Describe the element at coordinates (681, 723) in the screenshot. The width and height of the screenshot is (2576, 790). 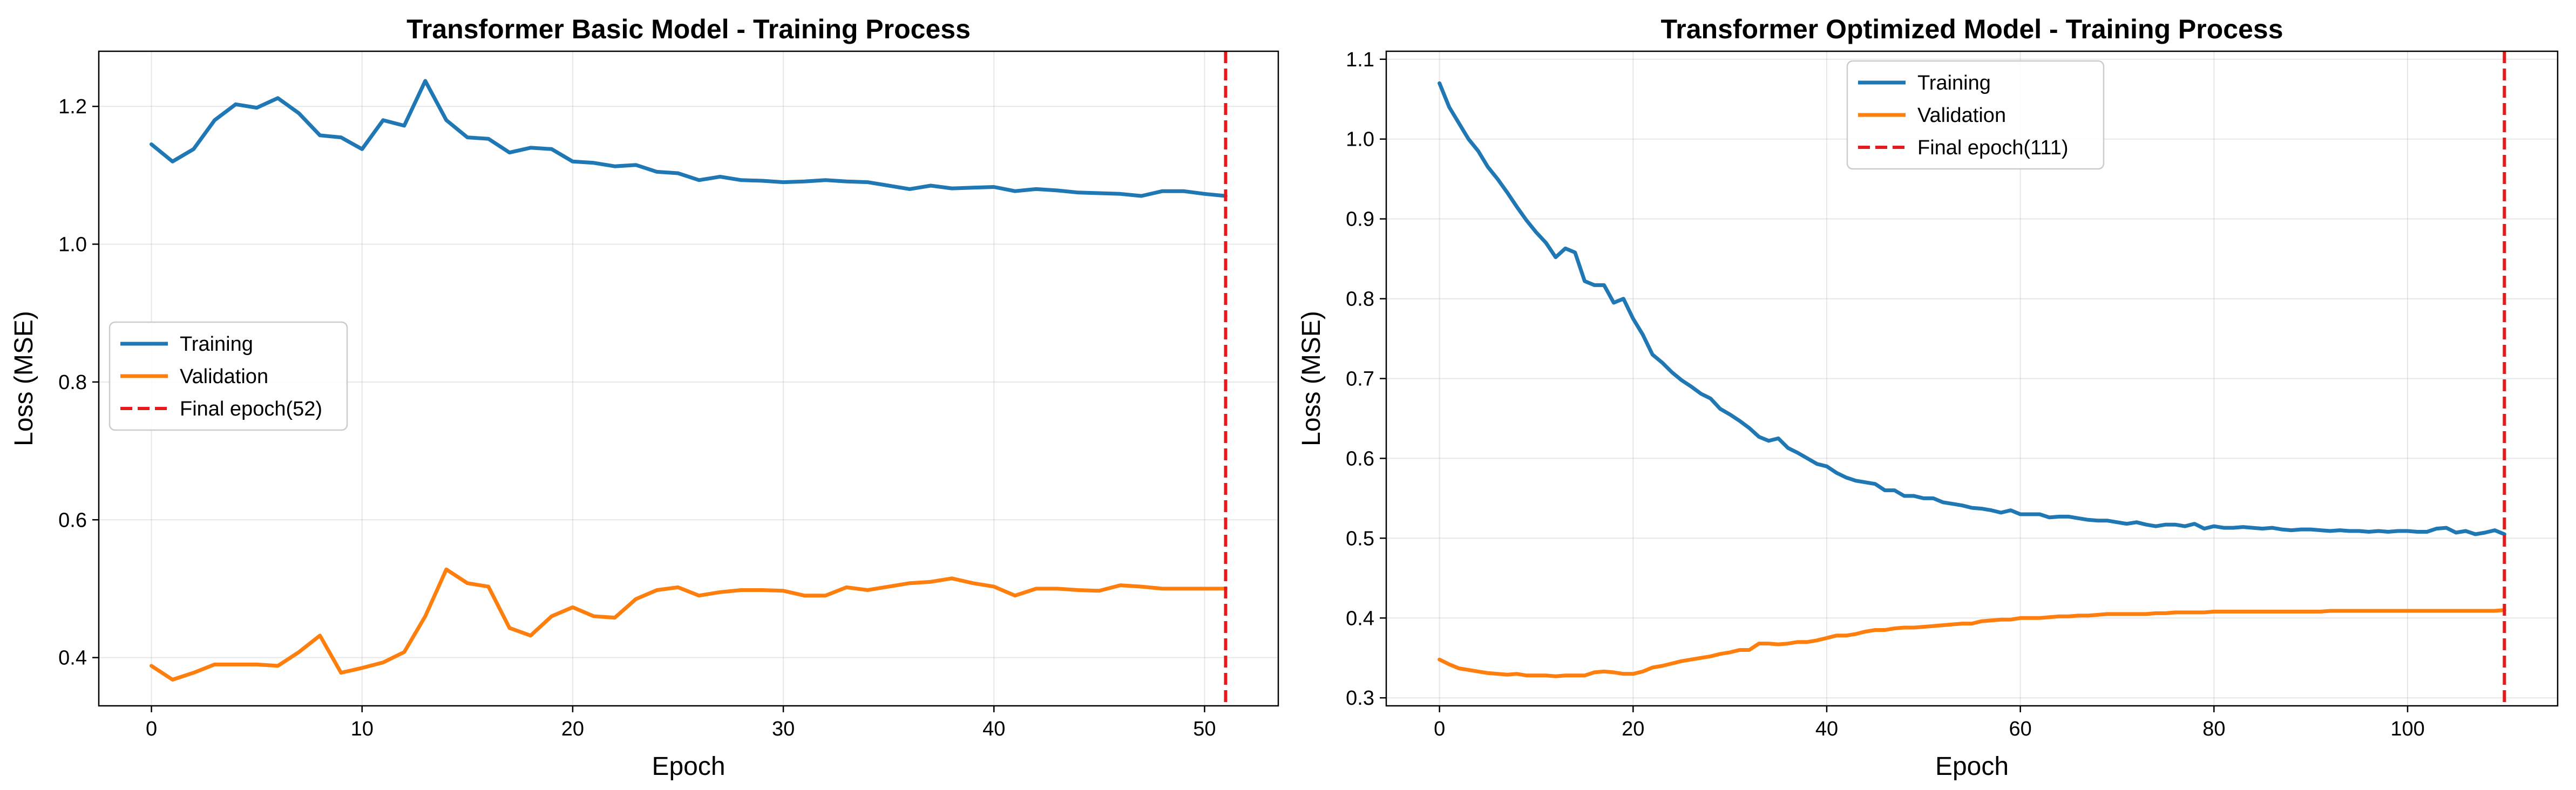
I see `basic-x-ticks: 0 10 20 30 40 50` at that location.